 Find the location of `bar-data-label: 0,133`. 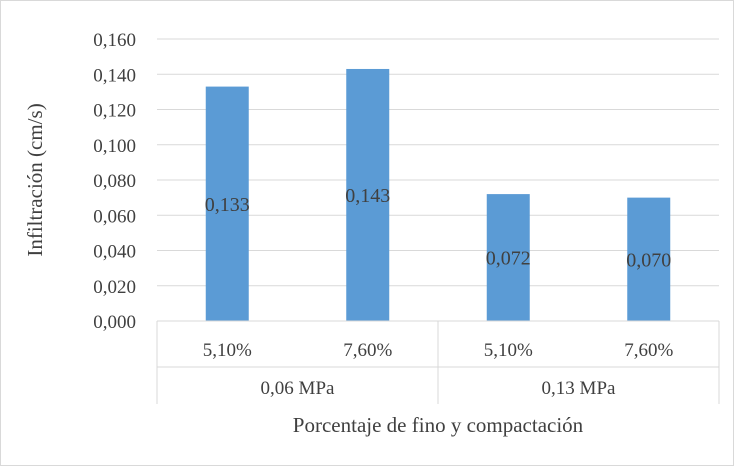

bar-data-label: 0,133 is located at coordinates (227, 205).